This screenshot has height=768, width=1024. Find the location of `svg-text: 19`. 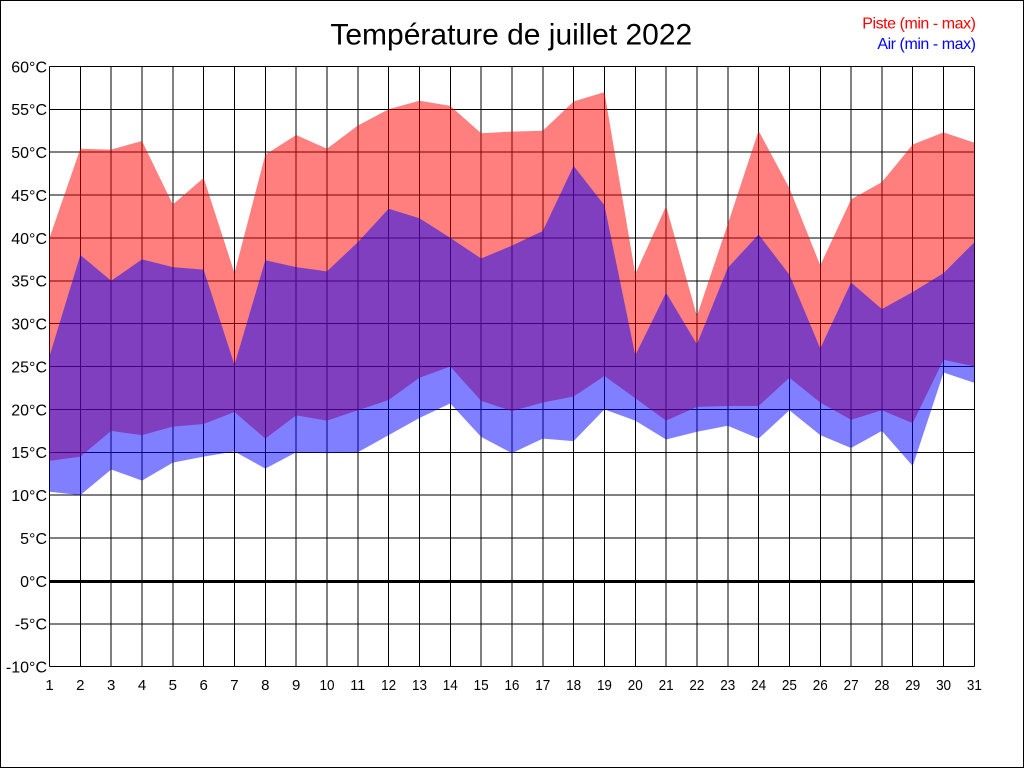

svg-text: 19 is located at coordinates (604, 685).